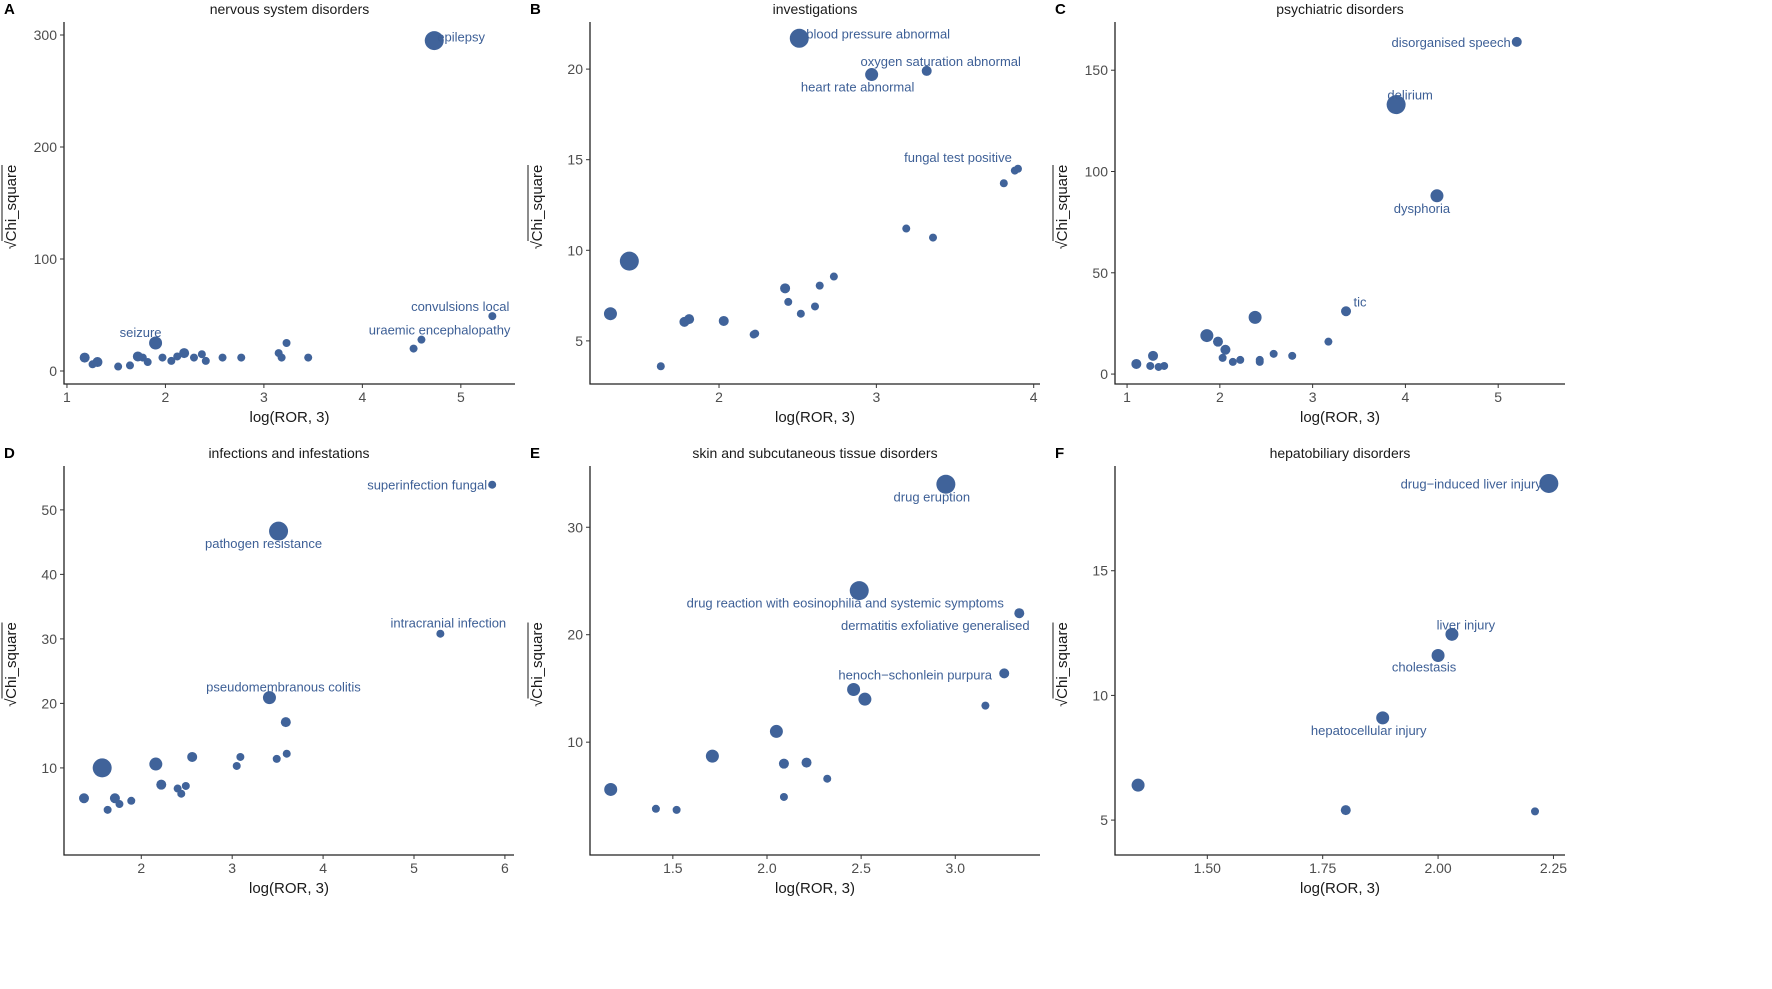  What do you see at coordinates (1472, 483) in the screenshot?
I see `point-label: drug−induced liver injury` at bounding box center [1472, 483].